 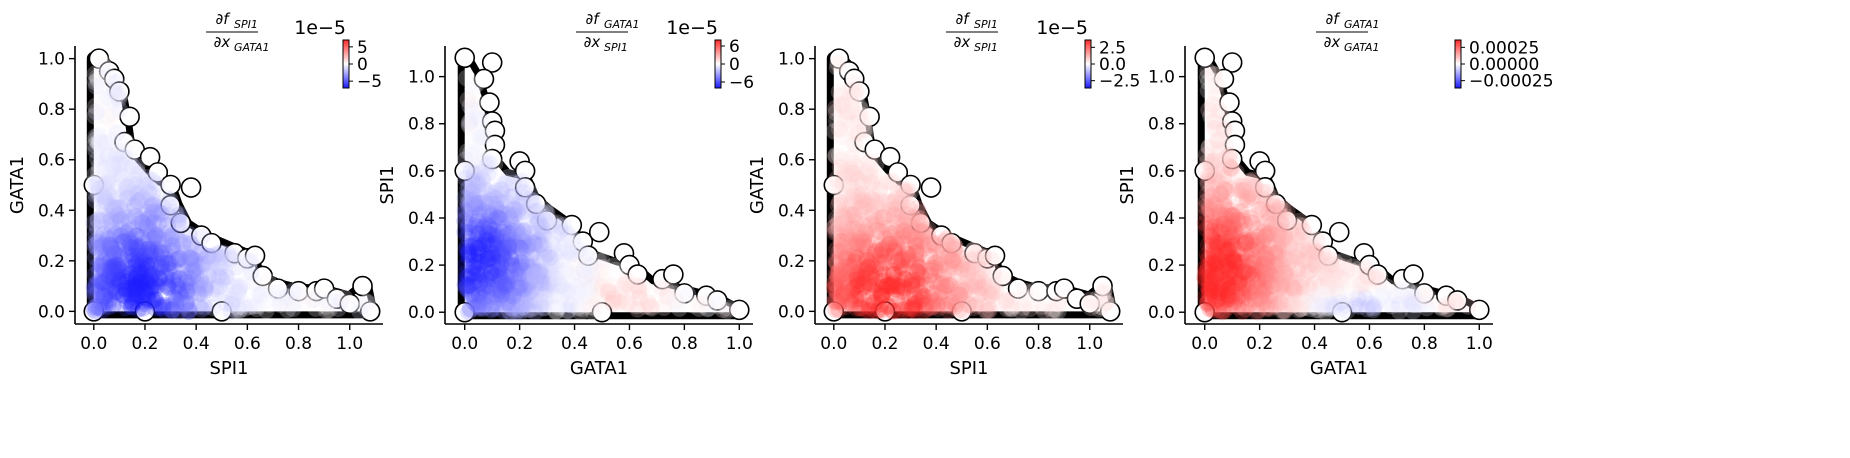 I want to click on x-tick-label: 0.0, so click(x=464, y=344).